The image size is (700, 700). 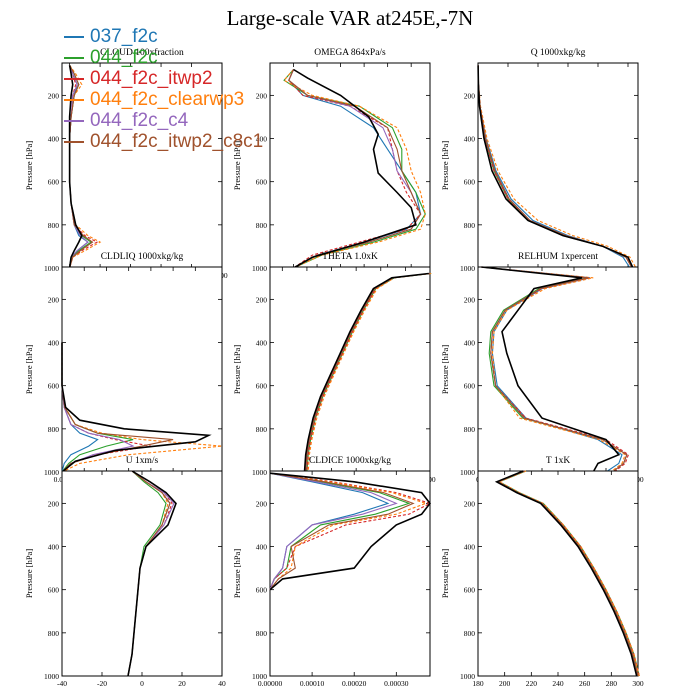 I want to click on x-tick-label: 40, so click(x=222, y=683).